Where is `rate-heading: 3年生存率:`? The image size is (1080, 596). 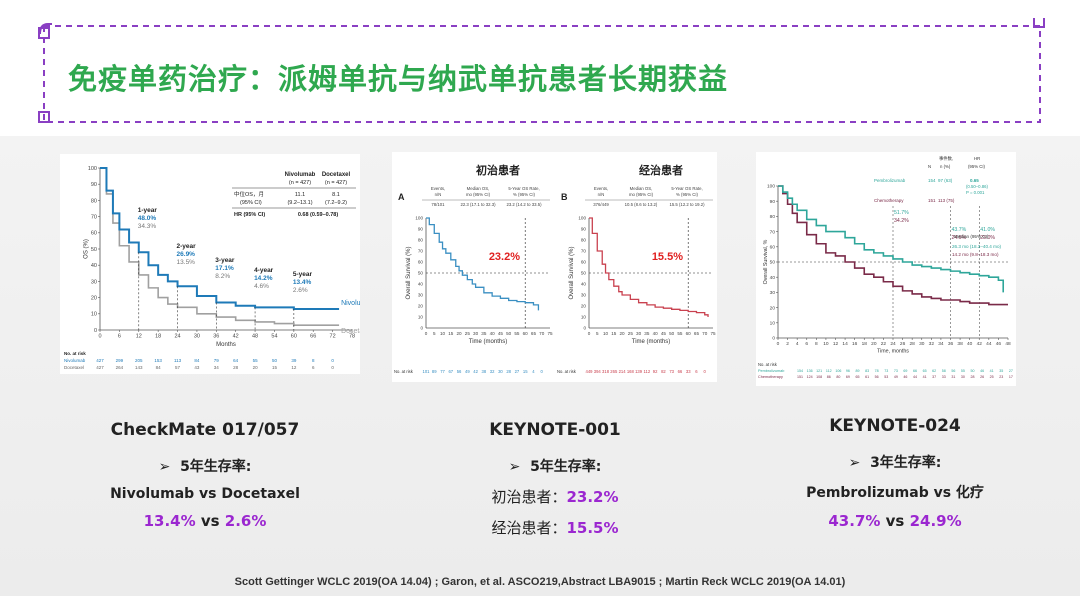
rate-heading: 3年生存率: is located at coordinates (906, 463).